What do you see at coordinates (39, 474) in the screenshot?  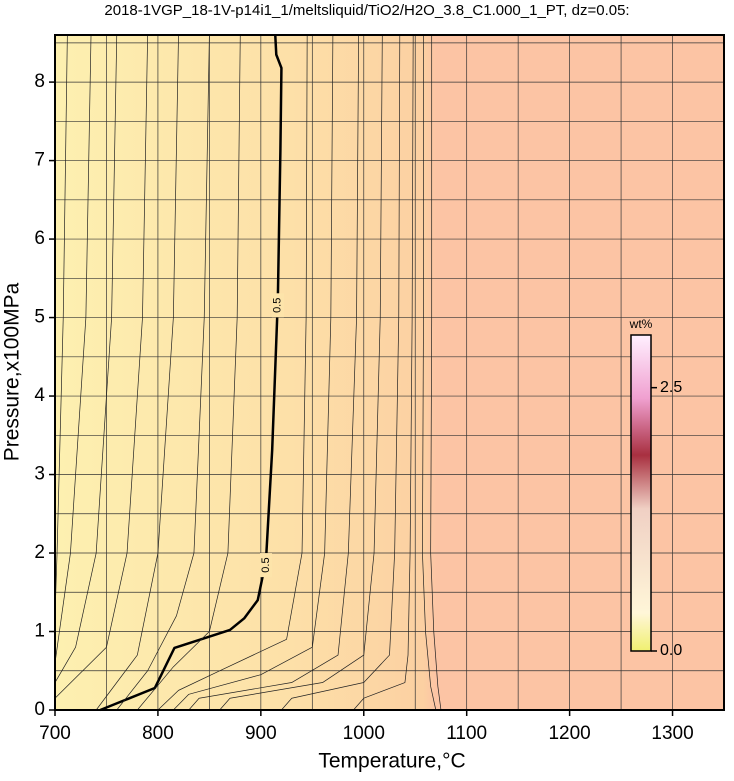 I see `y-tick-label: 3` at bounding box center [39, 474].